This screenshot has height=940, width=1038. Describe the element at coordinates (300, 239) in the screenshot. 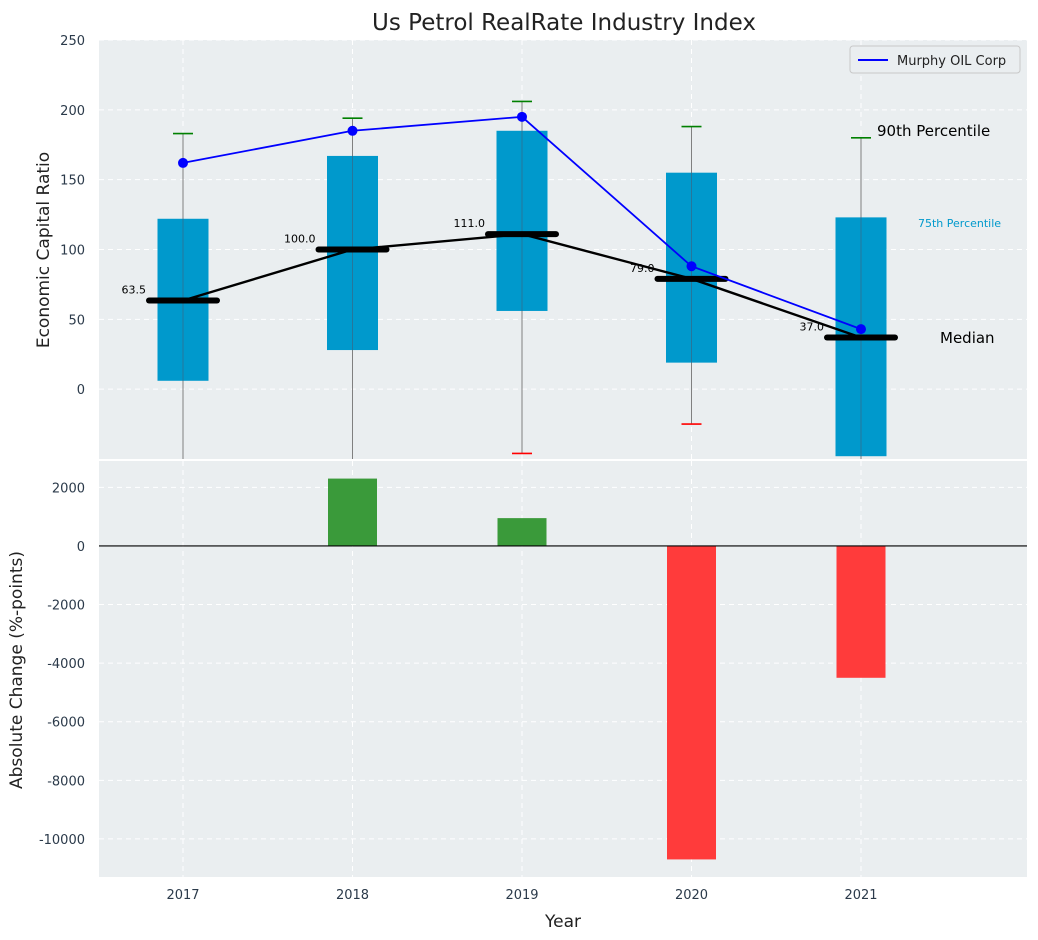

I see `median-value-label: 100.0` at that location.